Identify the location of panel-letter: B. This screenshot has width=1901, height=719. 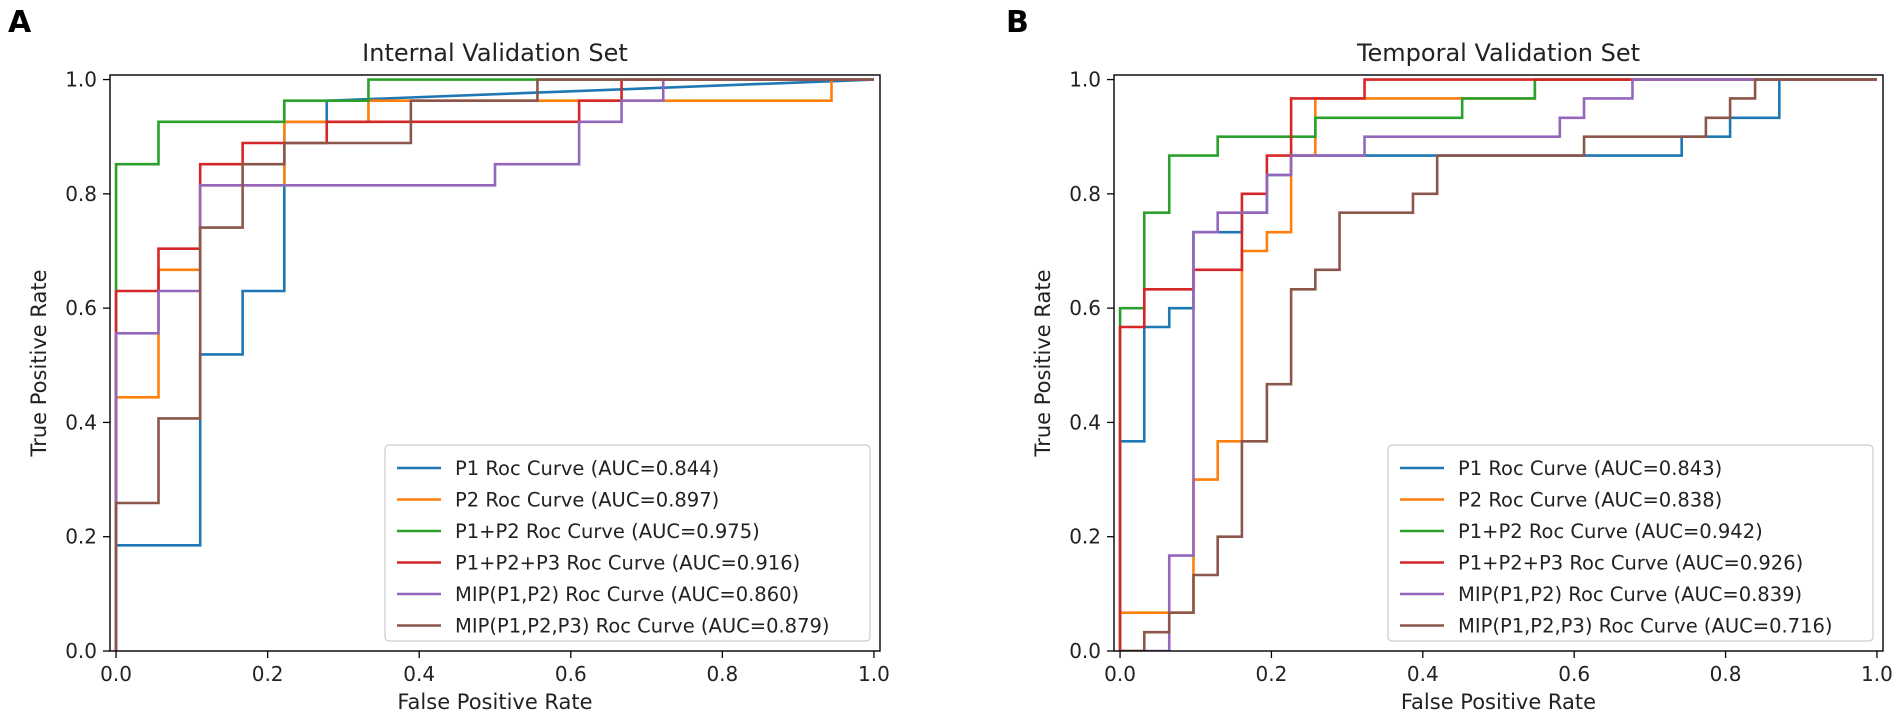
(1017, 22).